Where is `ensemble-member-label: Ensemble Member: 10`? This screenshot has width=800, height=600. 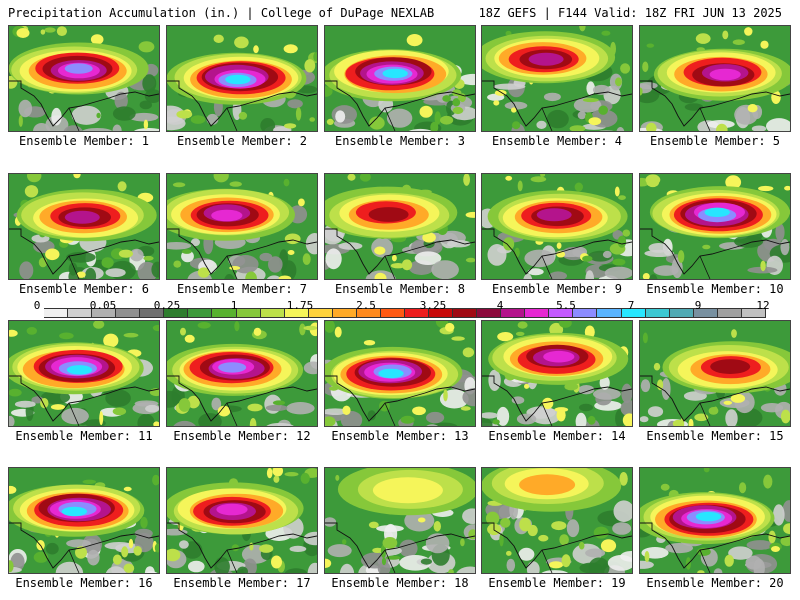
ensemble-member-label: Ensemble Member: 10 is located at coordinates (715, 289).